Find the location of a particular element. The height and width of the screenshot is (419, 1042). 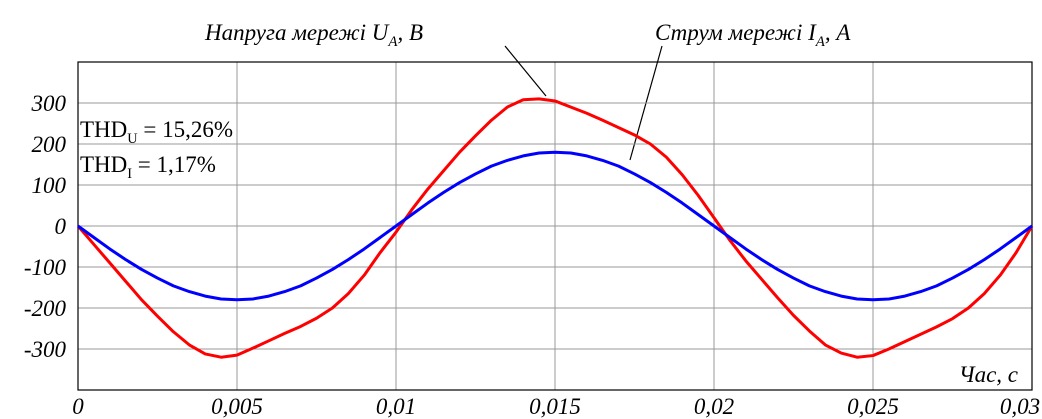

y-tick-label: -200 is located at coordinates (45, 308).